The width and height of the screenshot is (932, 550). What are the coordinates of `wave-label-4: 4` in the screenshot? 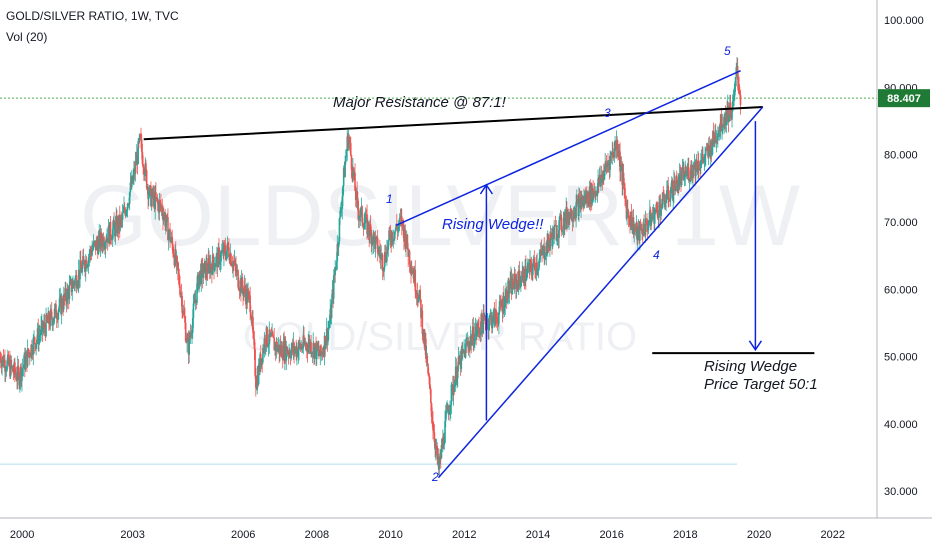 It's located at (656, 255).